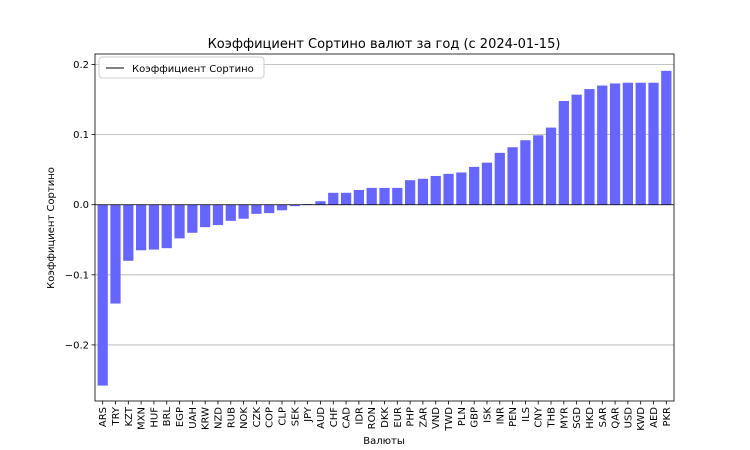  I want to click on bar-qar, so click(615, 144).